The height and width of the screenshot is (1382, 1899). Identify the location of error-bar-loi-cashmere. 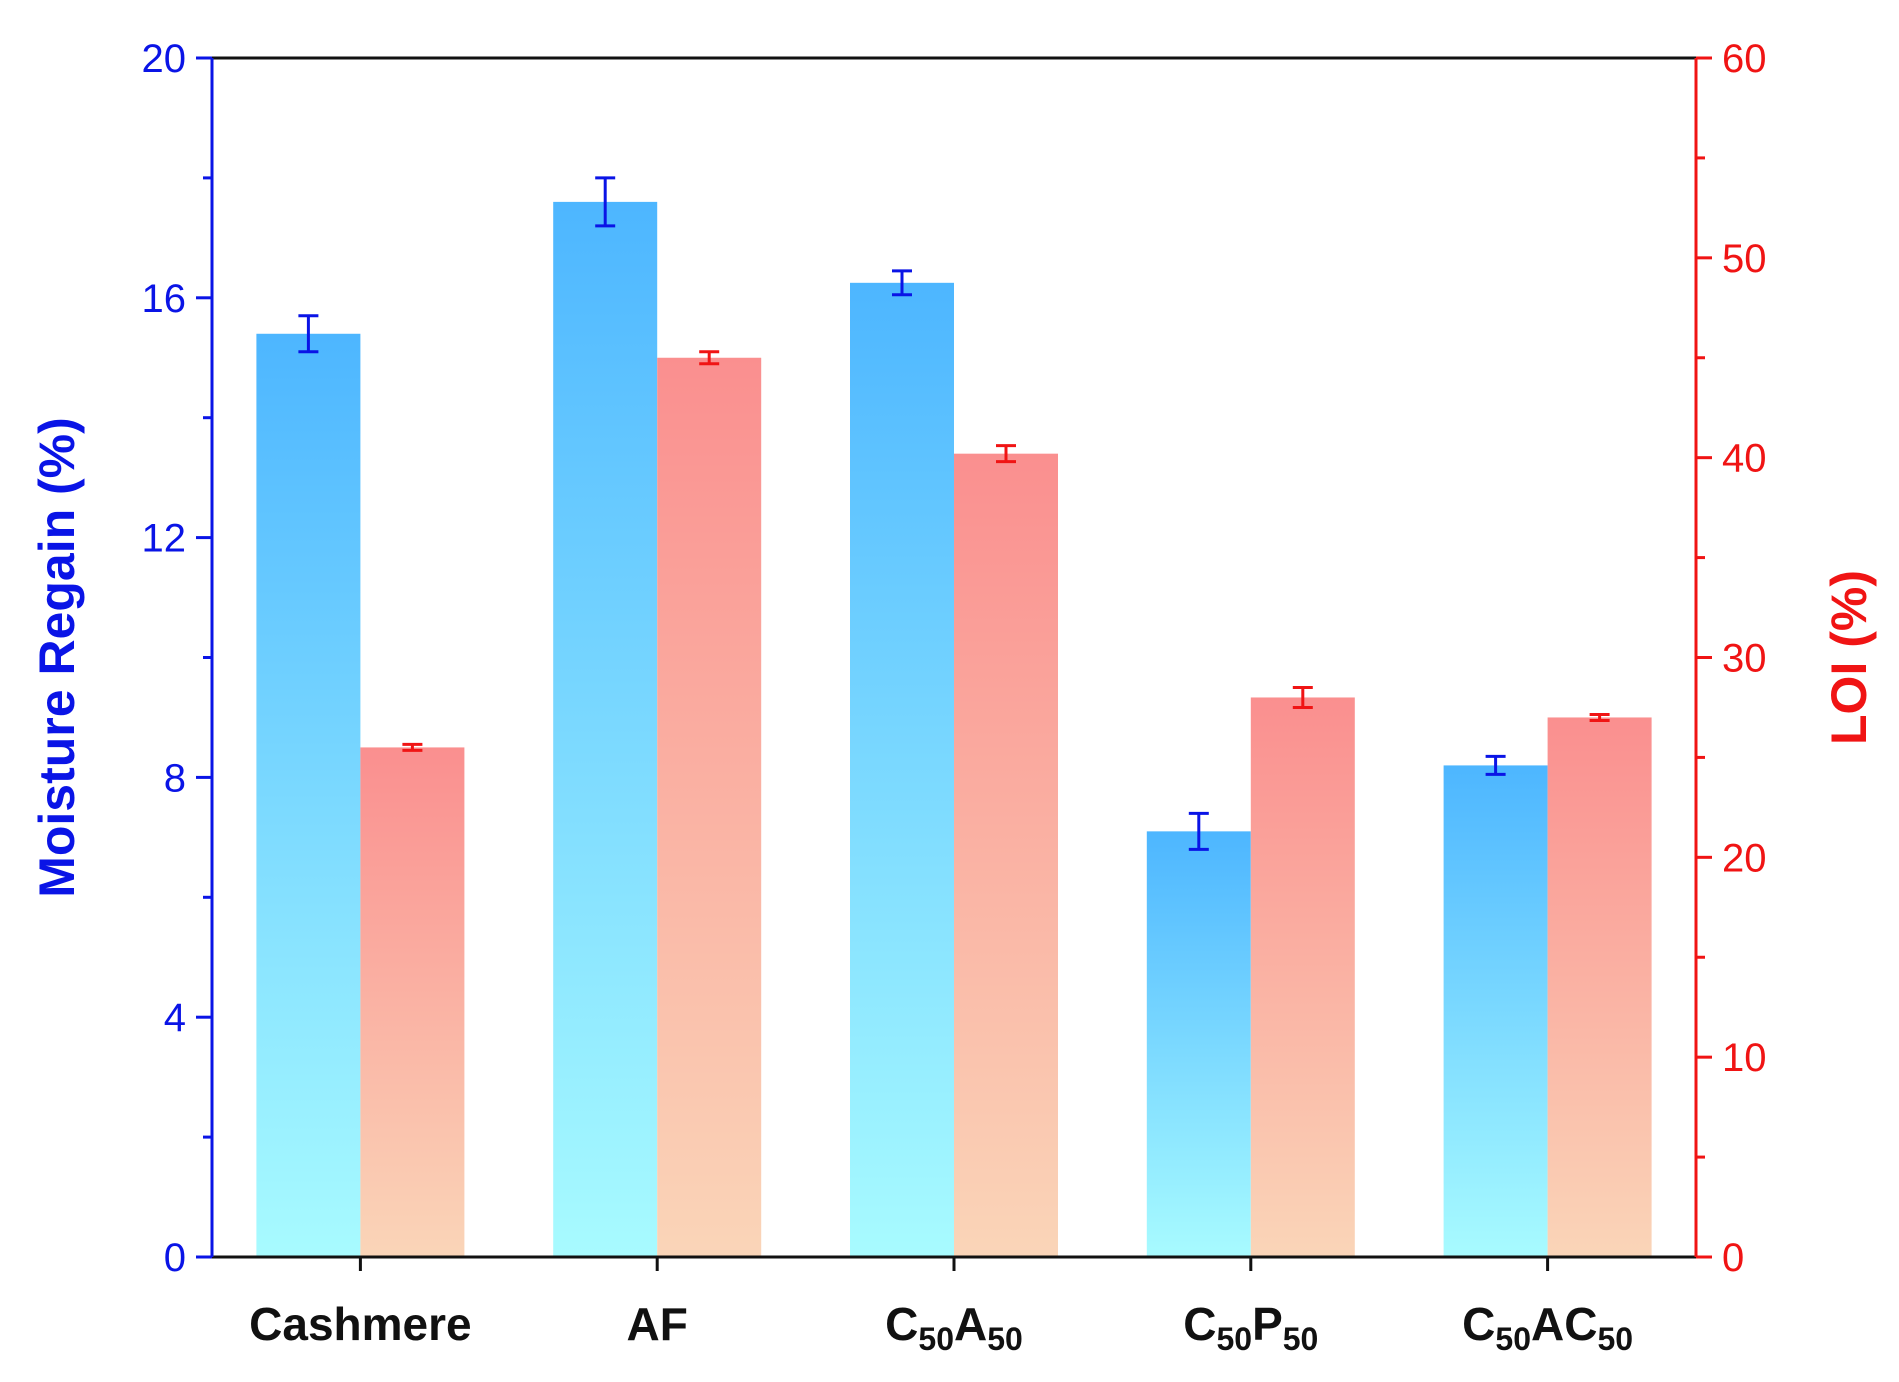
(412, 747).